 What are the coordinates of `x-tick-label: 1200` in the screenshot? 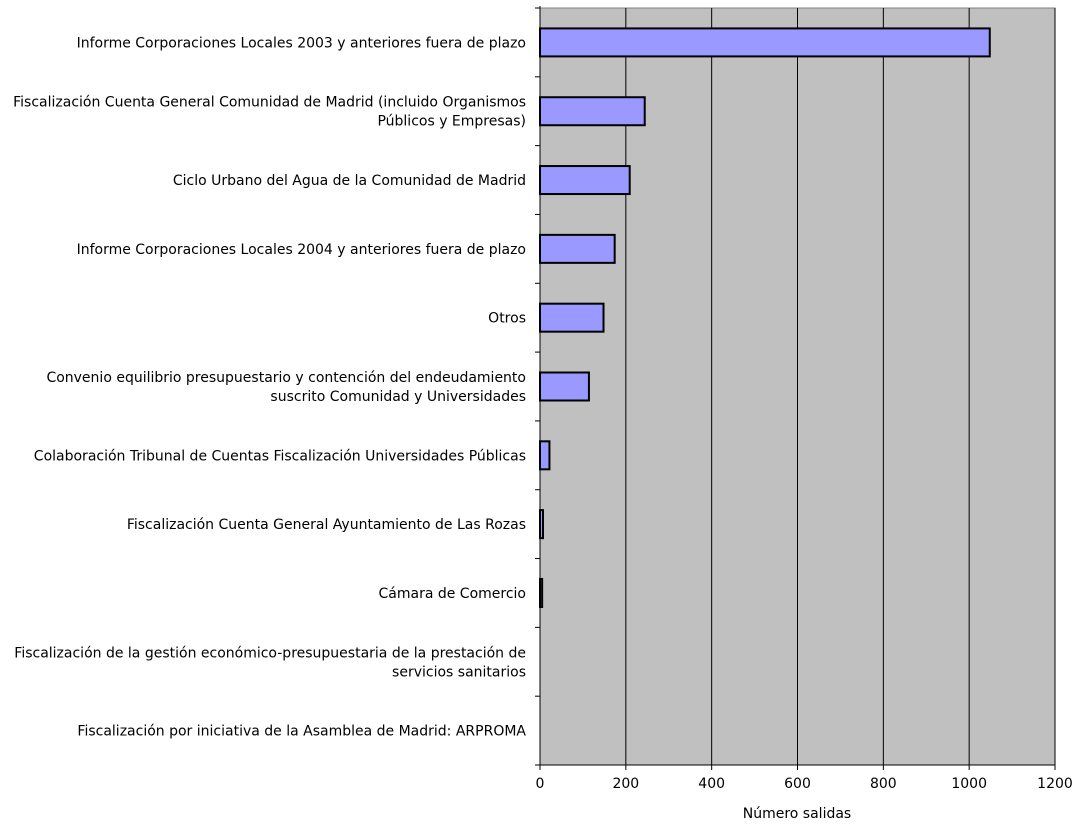 It's located at (1055, 784).